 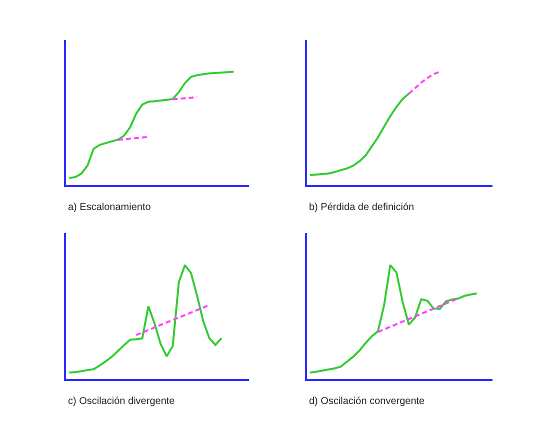 What do you see at coordinates (361, 207) in the screenshot?
I see `text: b) Pérdida de definición` at bounding box center [361, 207].